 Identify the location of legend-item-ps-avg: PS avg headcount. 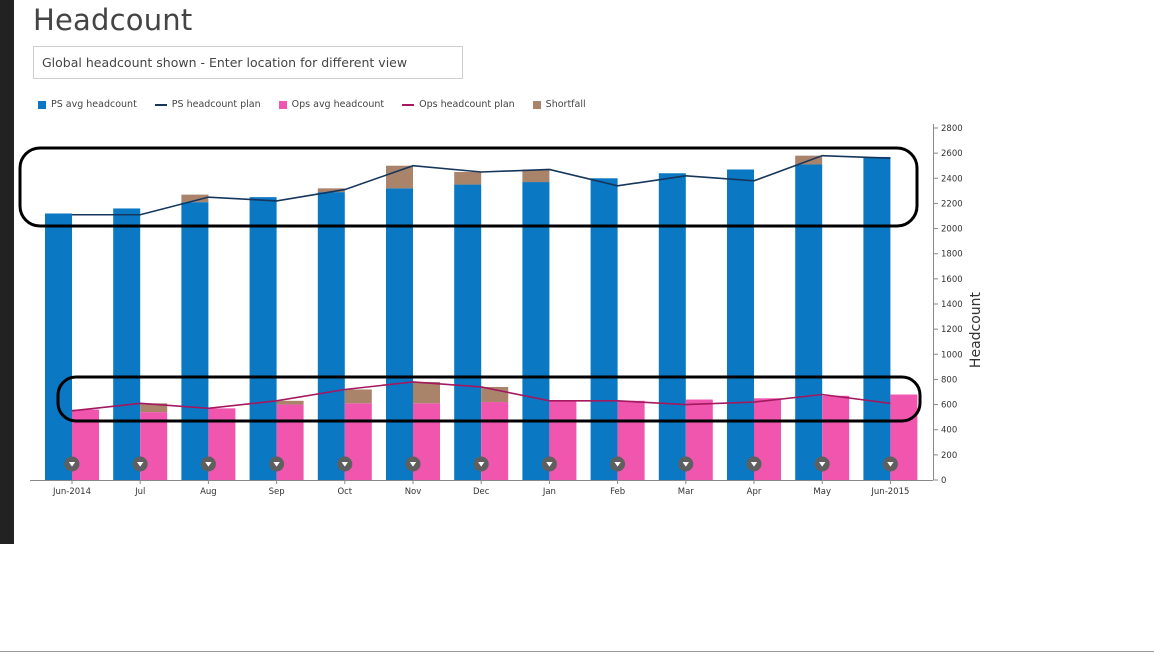
(87, 104).